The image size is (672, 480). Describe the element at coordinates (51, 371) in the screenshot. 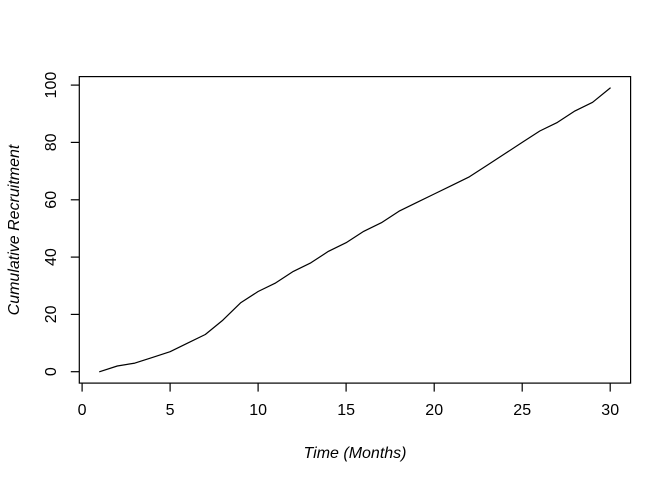

I see `y-tick-label: 0` at that location.